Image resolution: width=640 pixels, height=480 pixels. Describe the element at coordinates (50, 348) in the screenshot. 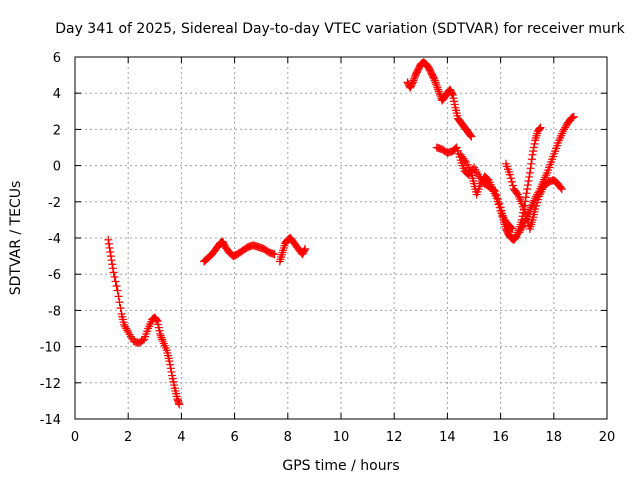

I see `y-tick-label: -10` at that location.